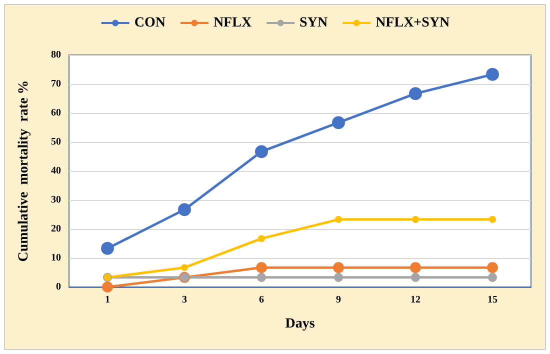 The width and height of the screenshot is (550, 354). I want to click on legend-label: NFLX+SYN, so click(413, 23).